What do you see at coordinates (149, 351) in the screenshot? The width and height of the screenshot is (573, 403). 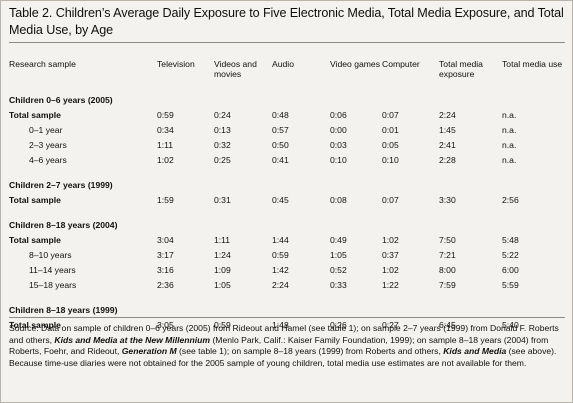 I see `footnote-title-2: Generation M` at bounding box center [149, 351].